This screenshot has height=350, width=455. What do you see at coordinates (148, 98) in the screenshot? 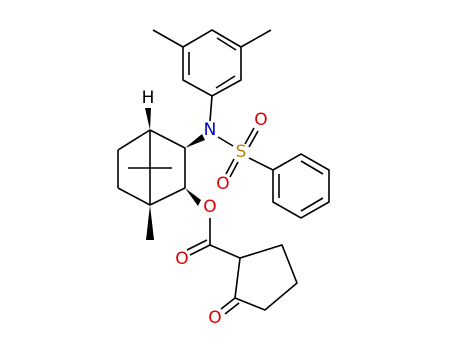
I see `atom-label: H` at bounding box center [148, 98].